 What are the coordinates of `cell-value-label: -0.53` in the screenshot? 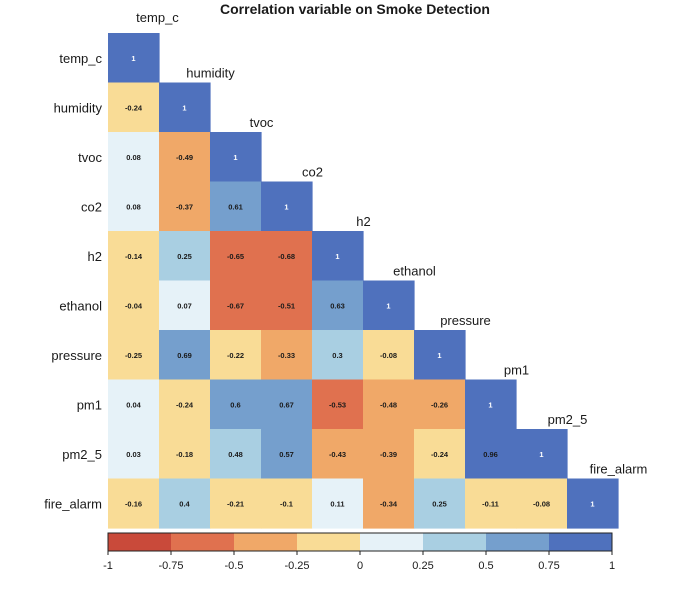 It's located at (337, 404).